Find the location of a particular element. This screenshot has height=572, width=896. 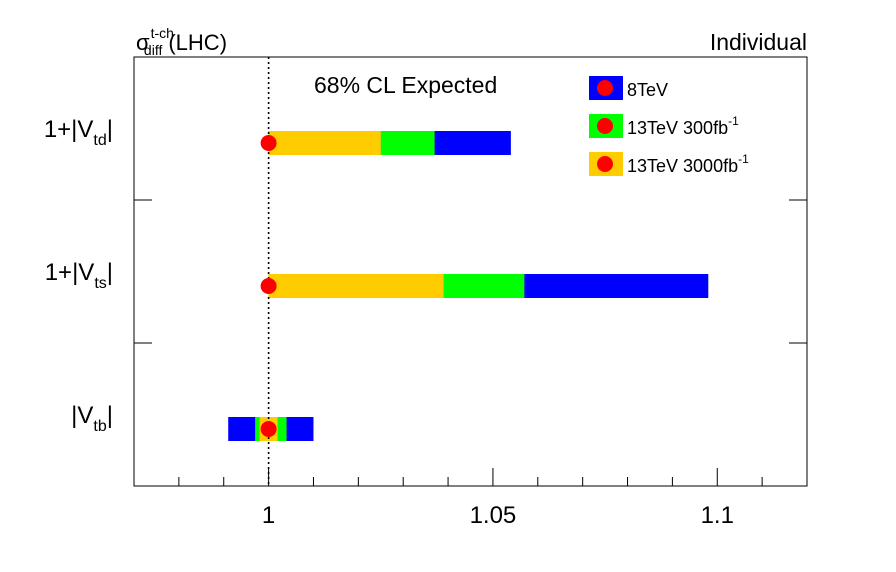

x-tick-label: 1 is located at coordinates (268, 515).